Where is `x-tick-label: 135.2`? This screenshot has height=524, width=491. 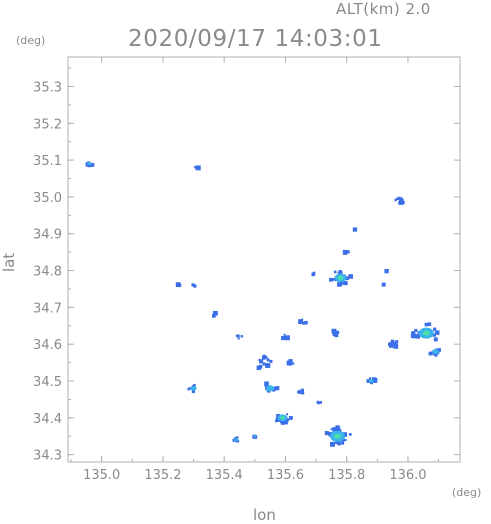
x-tick-label: 135.2 is located at coordinates (162, 475).